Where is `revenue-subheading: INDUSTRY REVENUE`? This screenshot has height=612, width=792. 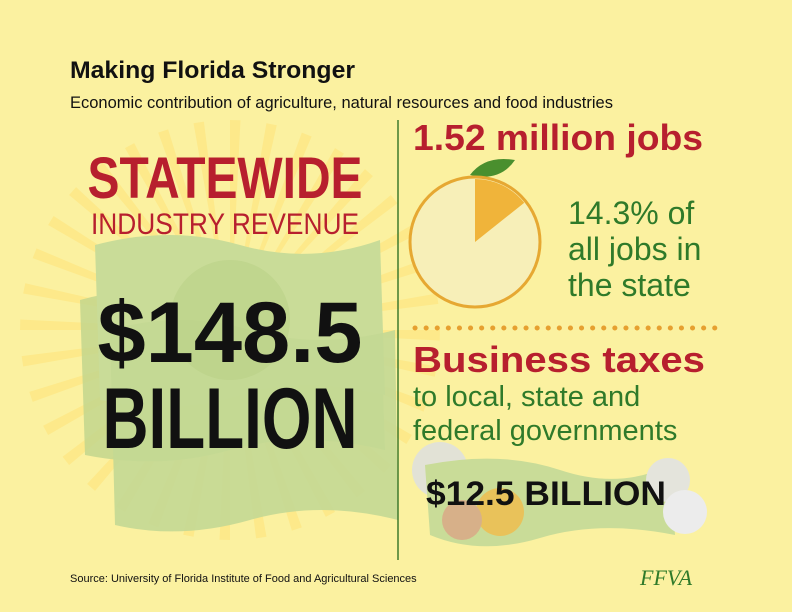 revenue-subheading: INDUSTRY REVENUE is located at coordinates (225, 224).